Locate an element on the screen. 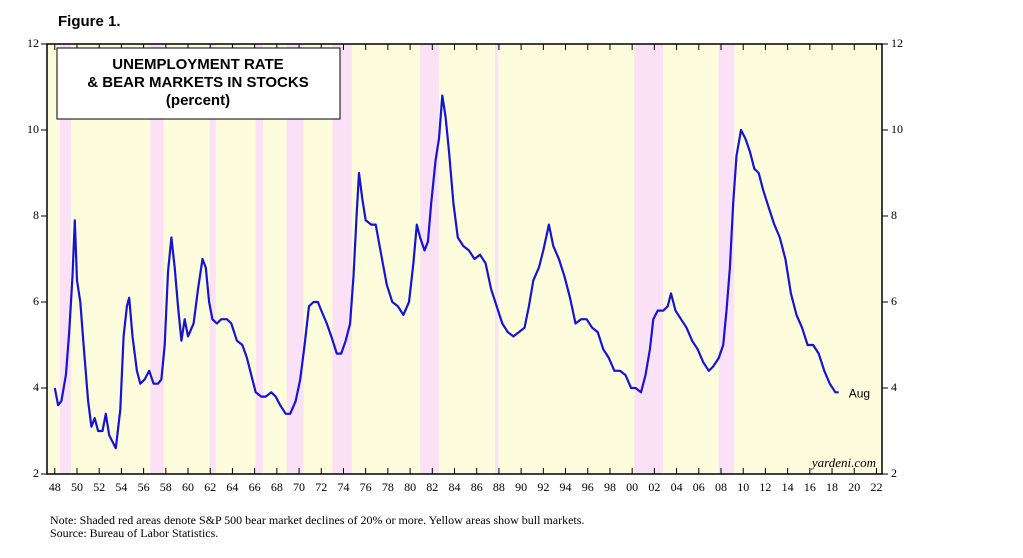 The width and height of the screenshot is (1023, 558). x-tick-label: 82 is located at coordinates (432, 487).